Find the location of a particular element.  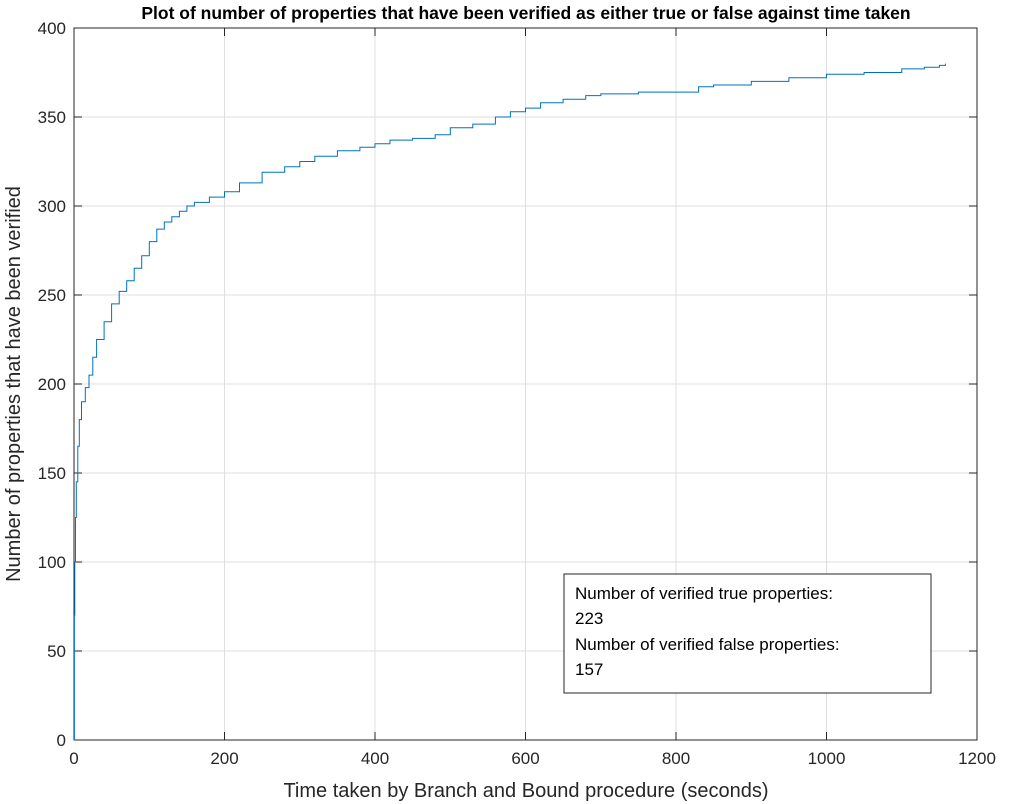

x-tick-label: 800 is located at coordinates (676, 758).